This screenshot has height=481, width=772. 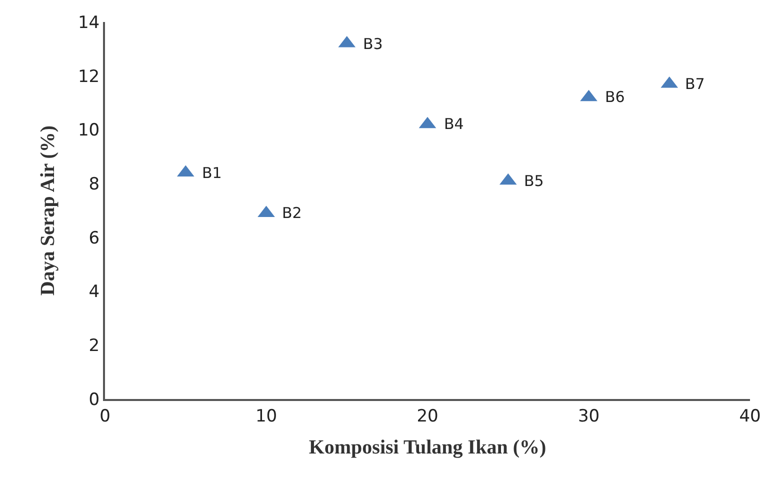 What do you see at coordinates (94, 238) in the screenshot?
I see `y-tick-label: 6` at bounding box center [94, 238].